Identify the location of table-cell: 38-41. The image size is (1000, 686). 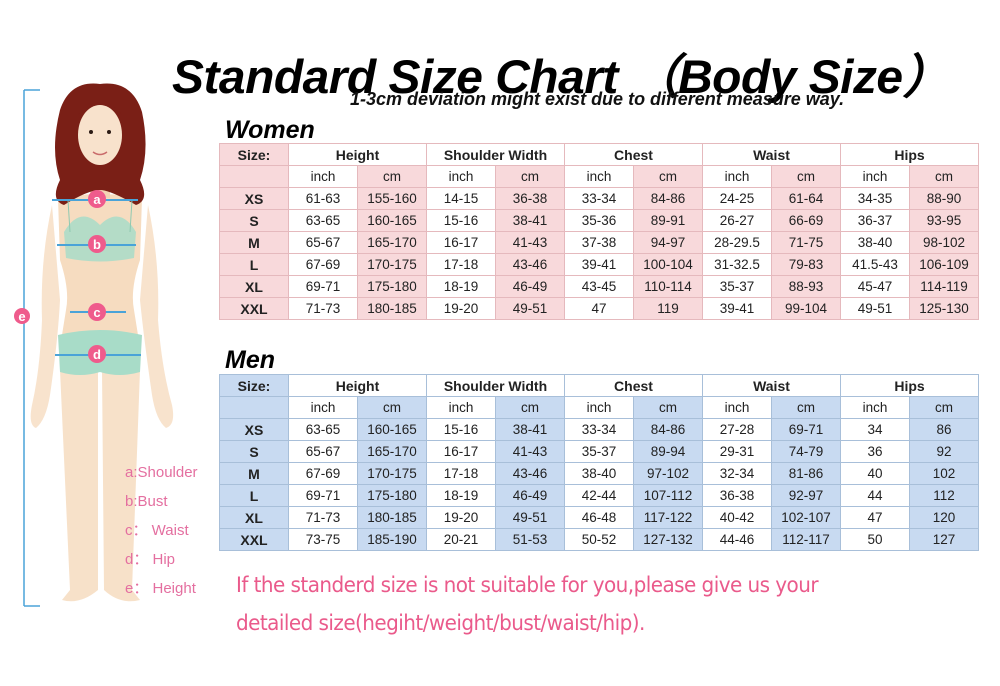
(530, 429).